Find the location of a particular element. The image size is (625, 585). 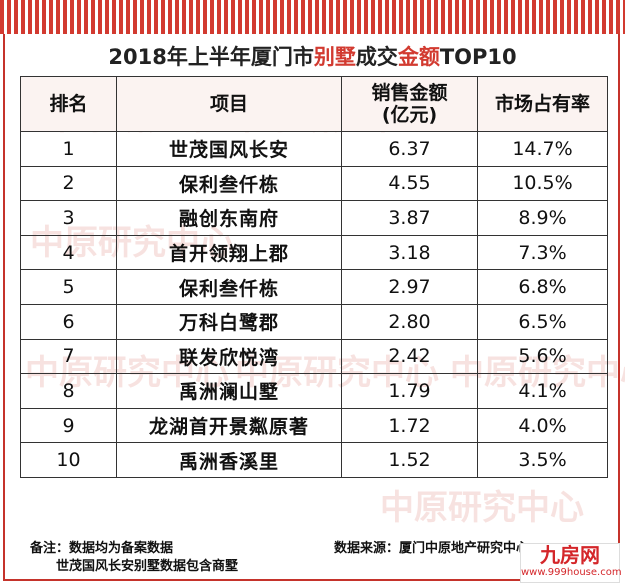

rank-cell: 2 is located at coordinates (68, 183).